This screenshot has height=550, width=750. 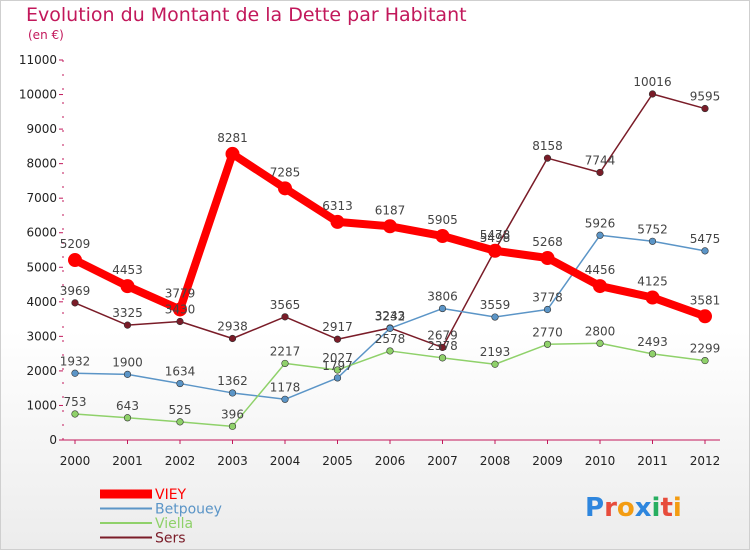 What do you see at coordinates (337, 358) in the screenshot?
I see `data-label-viella: 2027` at bounding box center [337, 358].